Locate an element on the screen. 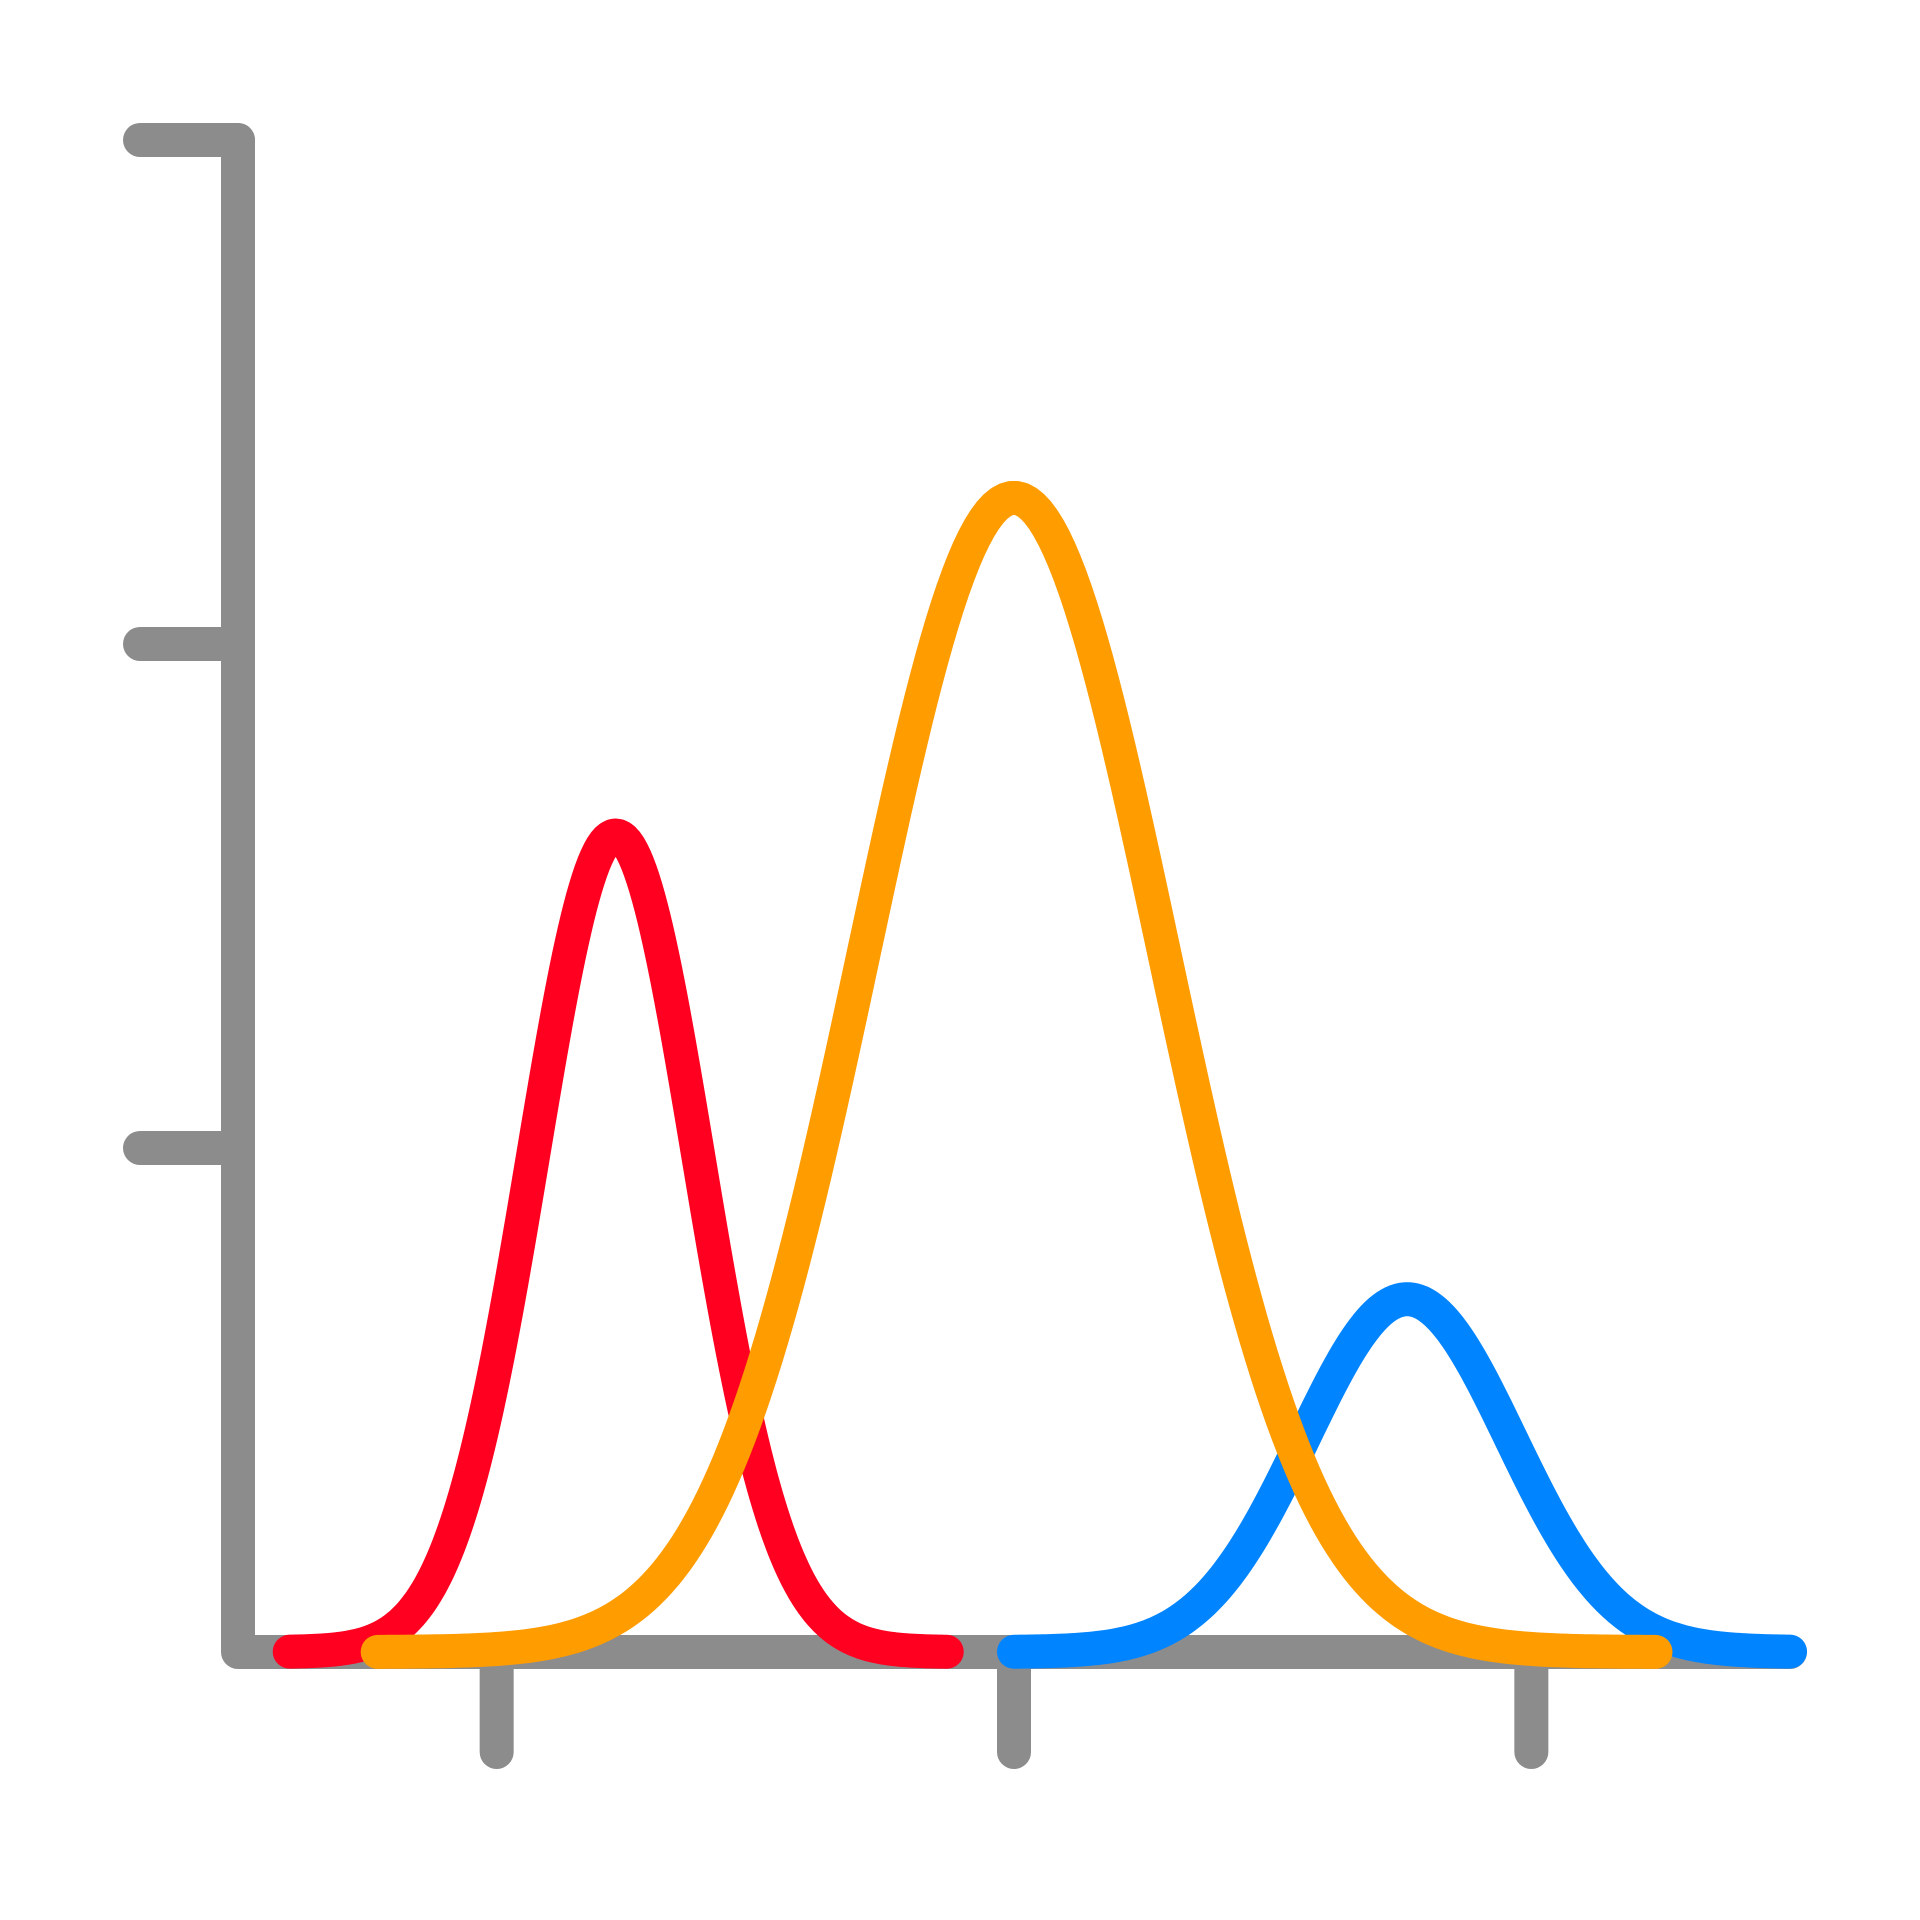 Image resolution: width=1920 pixels, height=1920 pixels. series-line-blue is located at coordinates (1402, 1475).